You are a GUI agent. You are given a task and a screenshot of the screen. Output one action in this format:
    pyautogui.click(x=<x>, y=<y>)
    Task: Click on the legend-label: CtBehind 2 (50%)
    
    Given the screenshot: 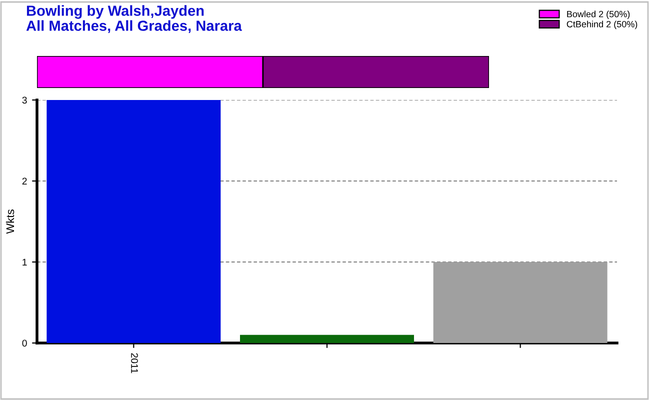 What is the action you would take?
    pyautogui.click(x=602, y=25)
    